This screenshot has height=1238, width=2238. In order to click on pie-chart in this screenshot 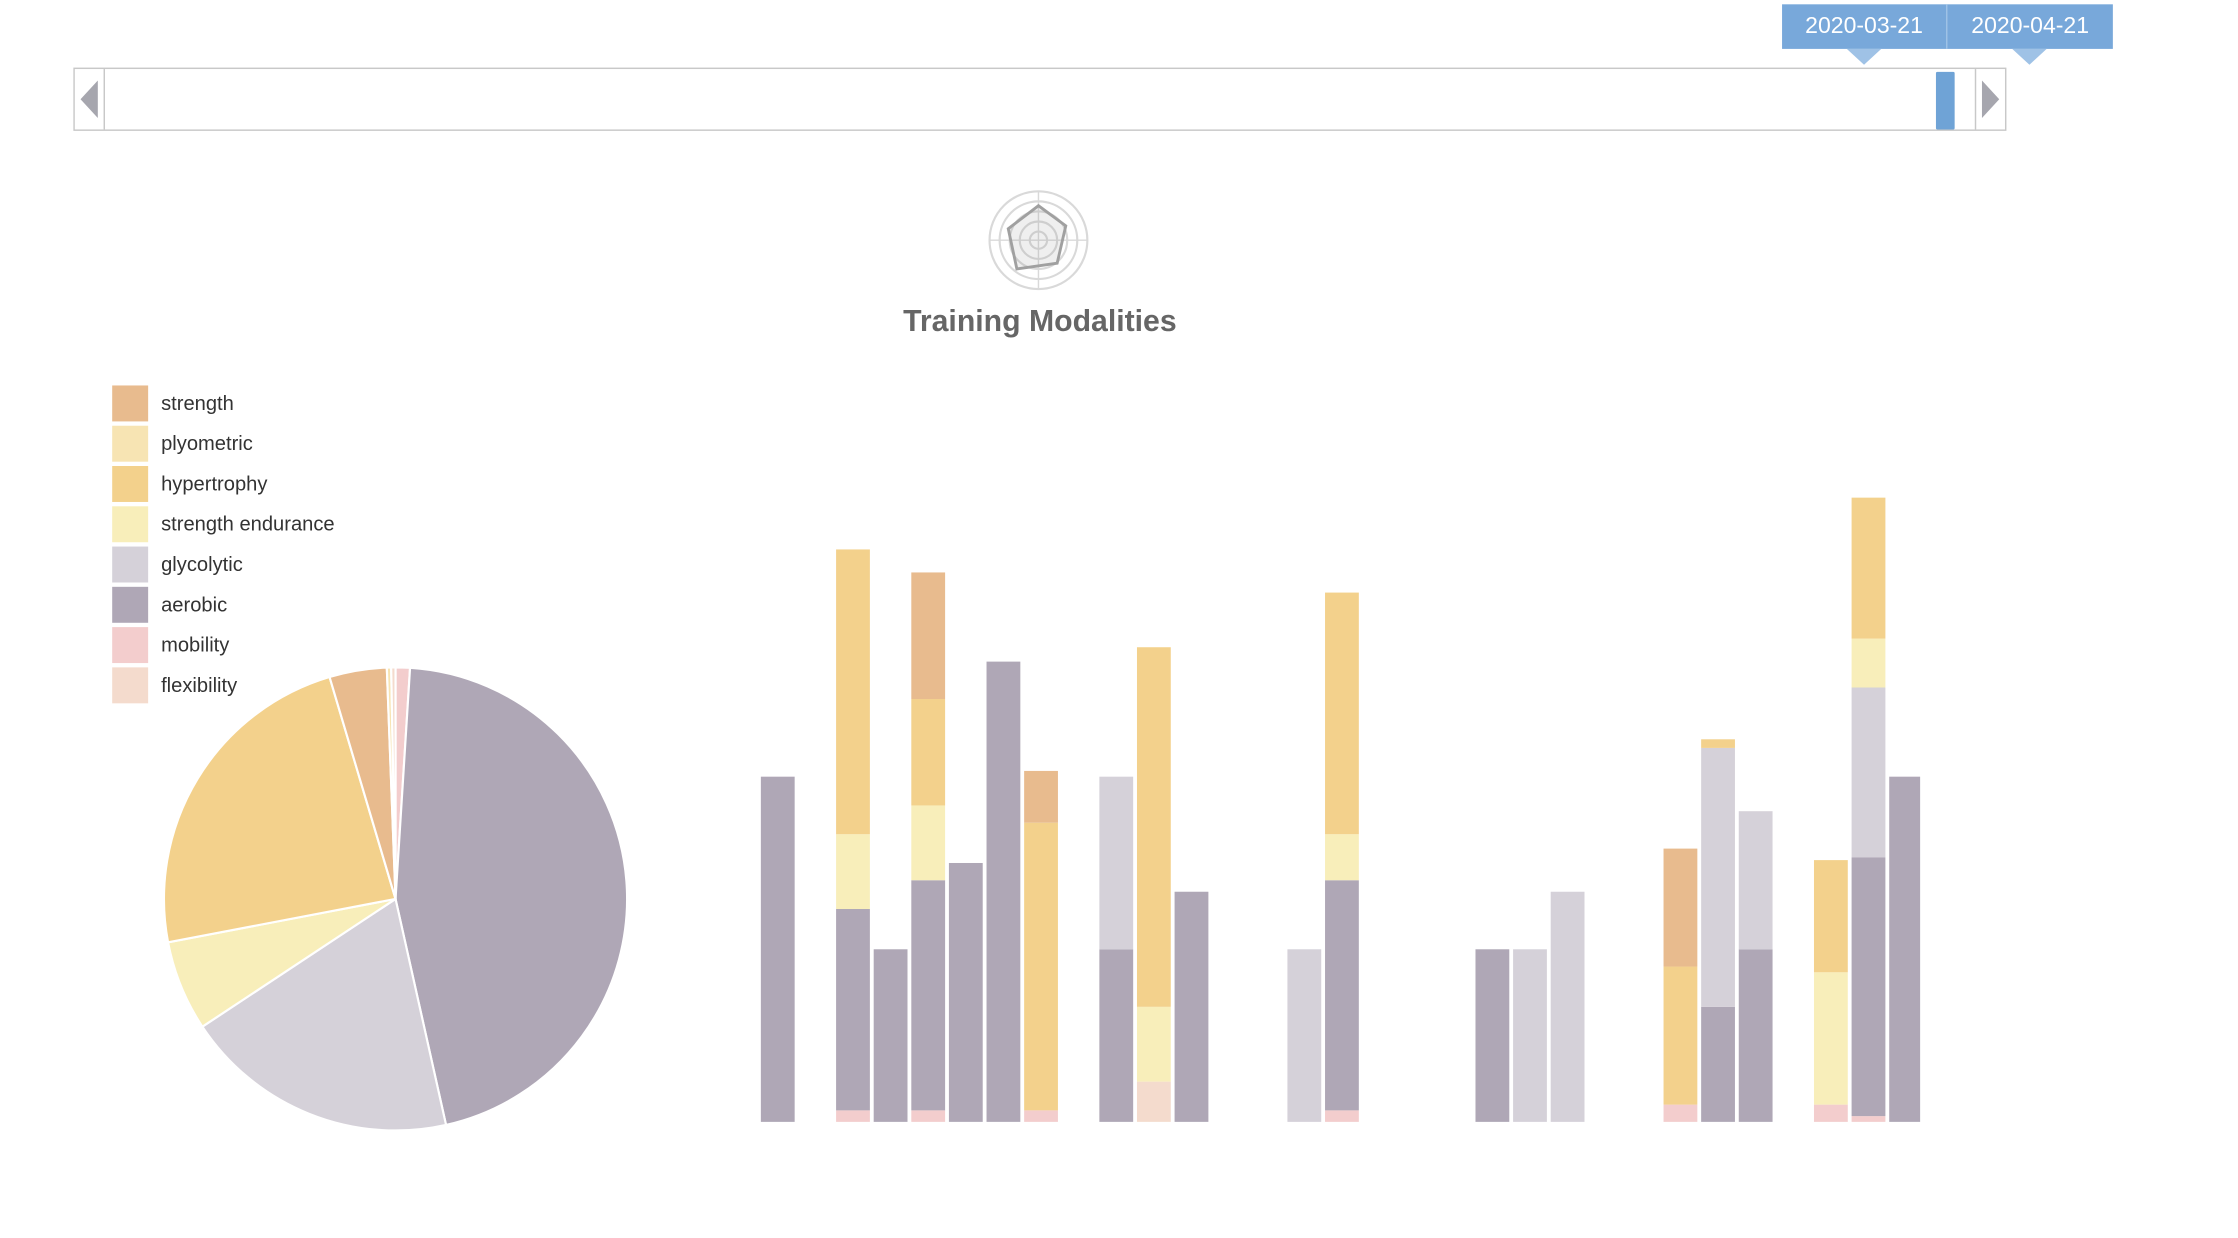, I will do `click(395, 899)`.